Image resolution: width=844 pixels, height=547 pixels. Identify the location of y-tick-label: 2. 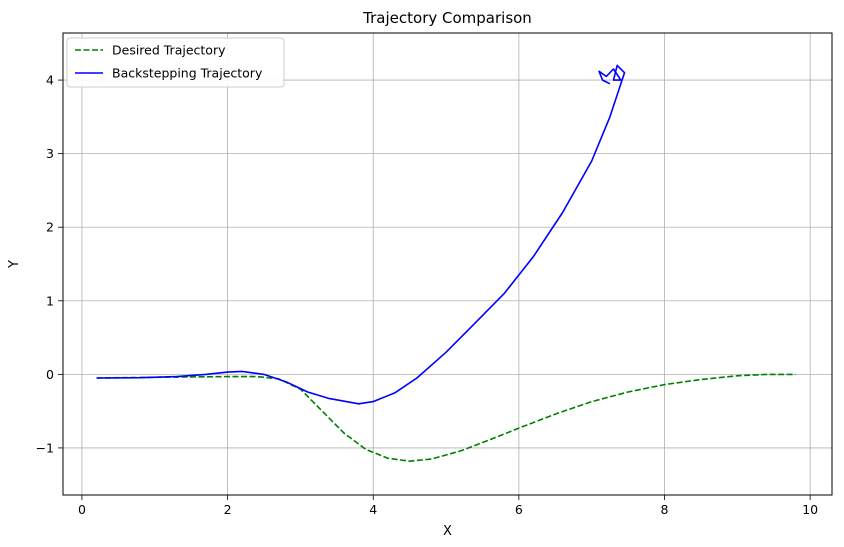
(50, 227).